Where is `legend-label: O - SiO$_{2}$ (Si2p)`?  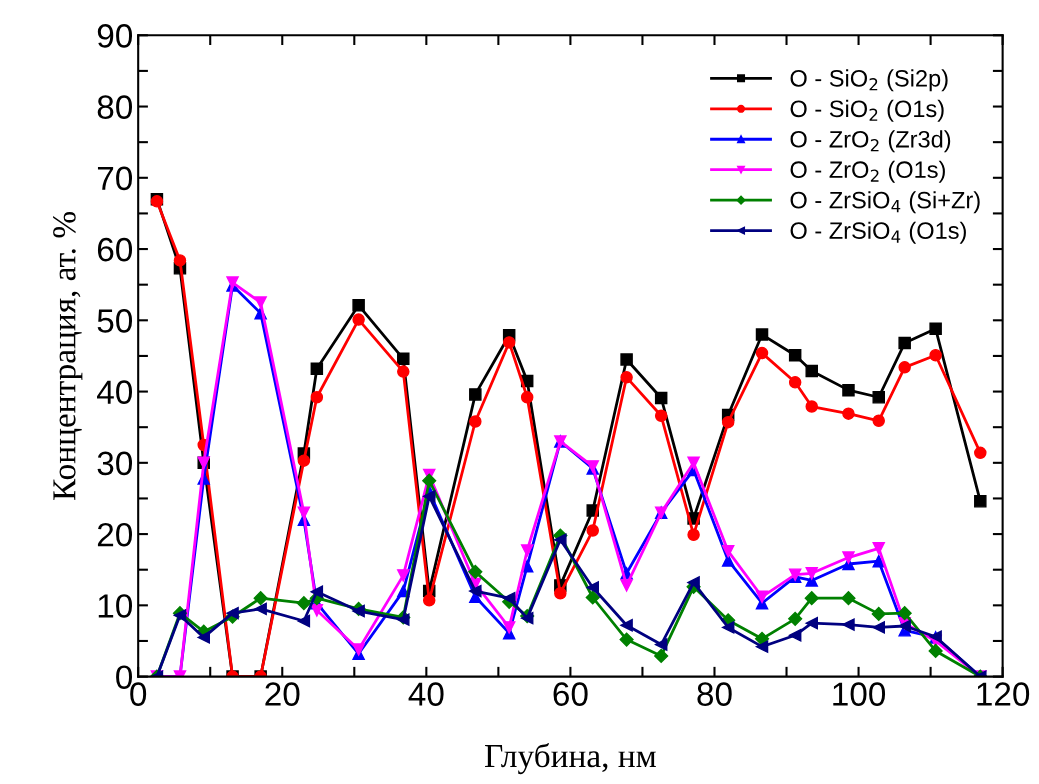 legend-label: O - SiO$_{2}$ (Si2p) is located at coordinates (869, 80).